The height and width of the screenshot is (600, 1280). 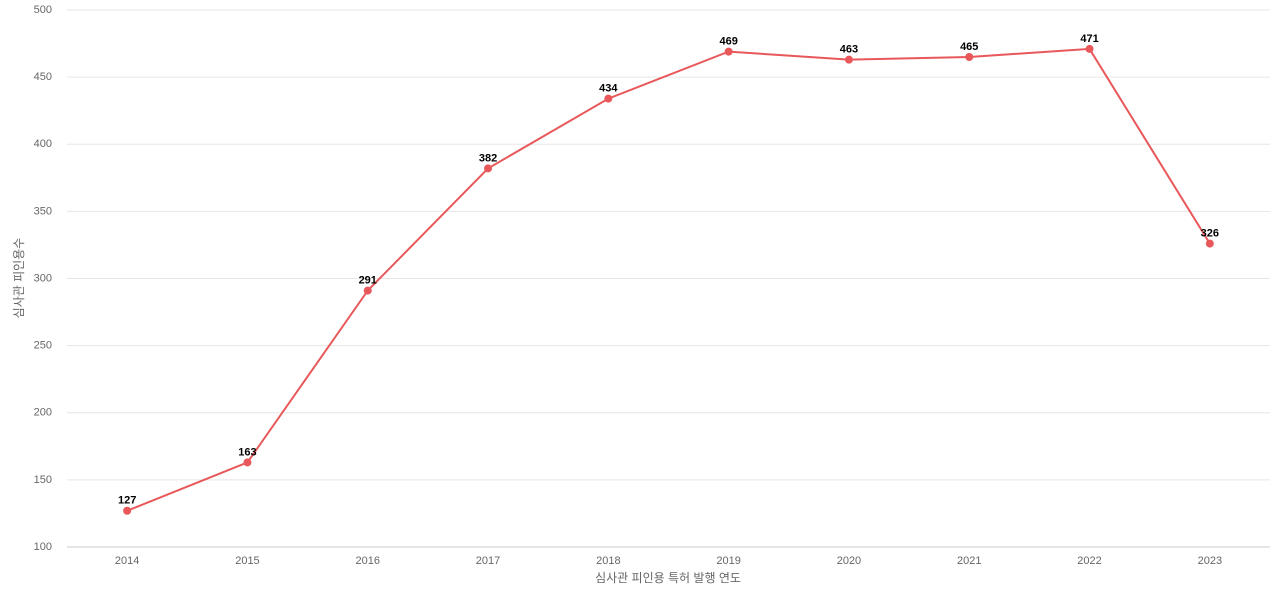 I want to click on y-tick-label: 250, so click(x=43, y=346).